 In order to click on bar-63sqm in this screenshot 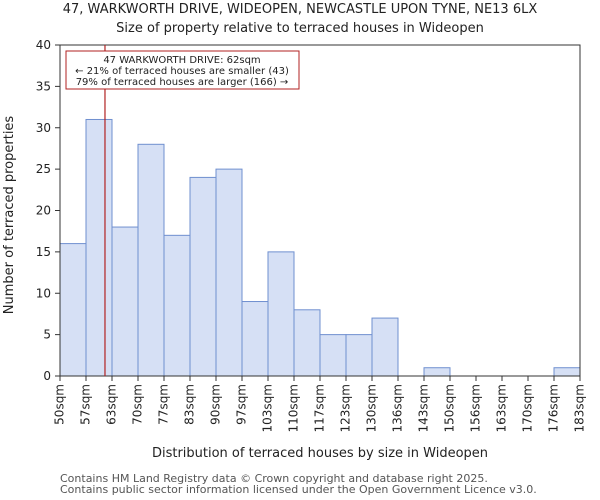, I will do `click(125, 301)`.